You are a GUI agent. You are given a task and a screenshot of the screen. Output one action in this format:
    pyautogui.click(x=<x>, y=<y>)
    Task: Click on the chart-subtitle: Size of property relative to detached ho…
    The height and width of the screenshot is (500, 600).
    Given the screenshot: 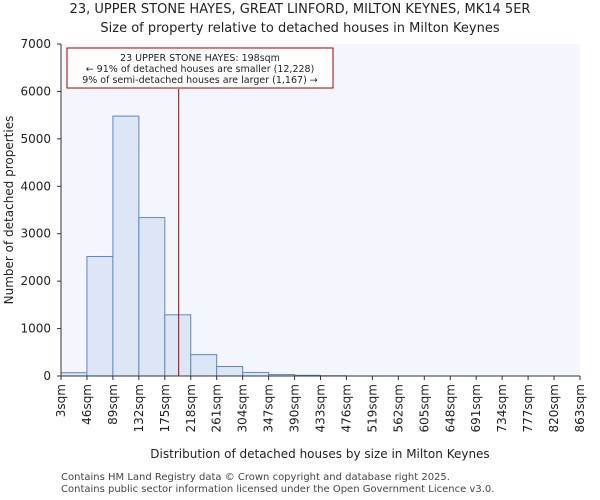 What is the action you would take?
    pyautogui.click(x=300, y=28)
    